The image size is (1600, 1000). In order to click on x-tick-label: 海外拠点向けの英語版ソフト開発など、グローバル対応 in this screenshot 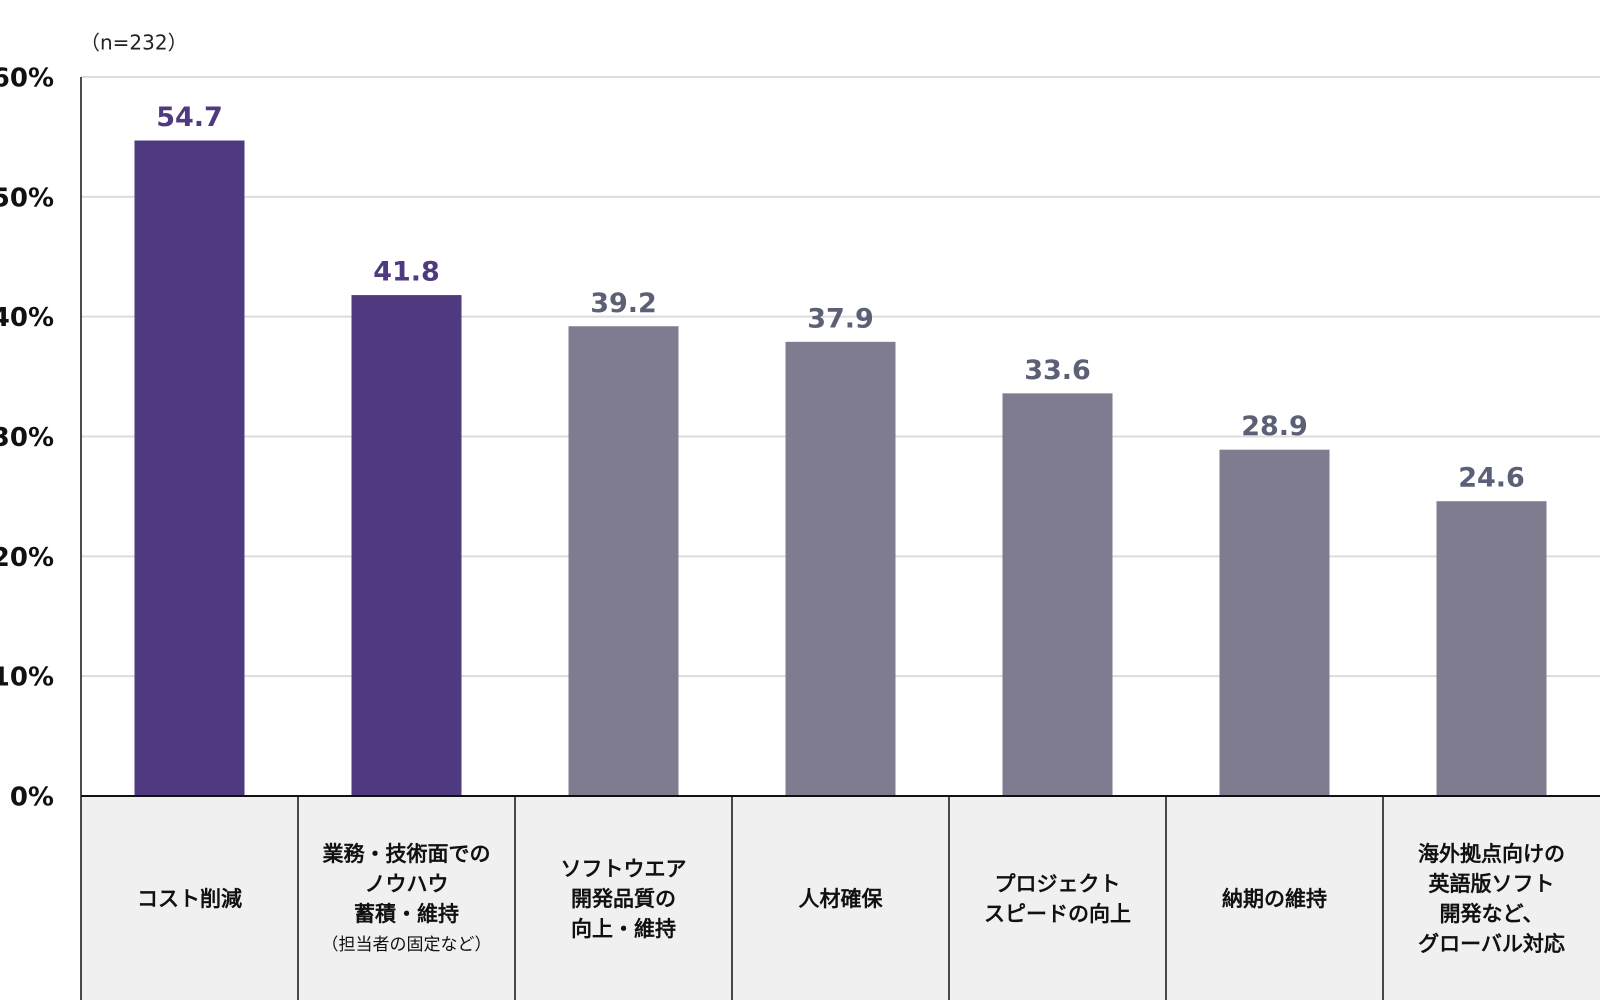, I will do `click(1491, 899)`.